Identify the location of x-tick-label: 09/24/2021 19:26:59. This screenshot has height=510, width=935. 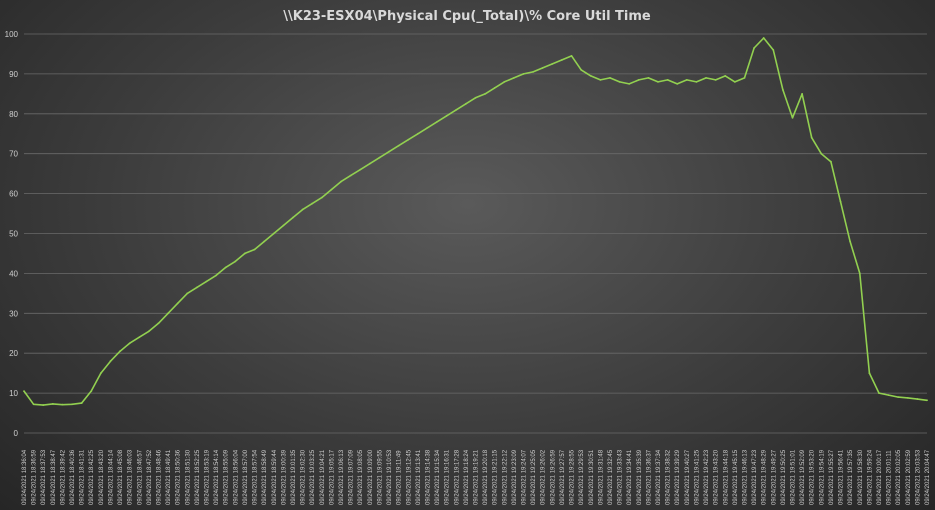
(553, 477).